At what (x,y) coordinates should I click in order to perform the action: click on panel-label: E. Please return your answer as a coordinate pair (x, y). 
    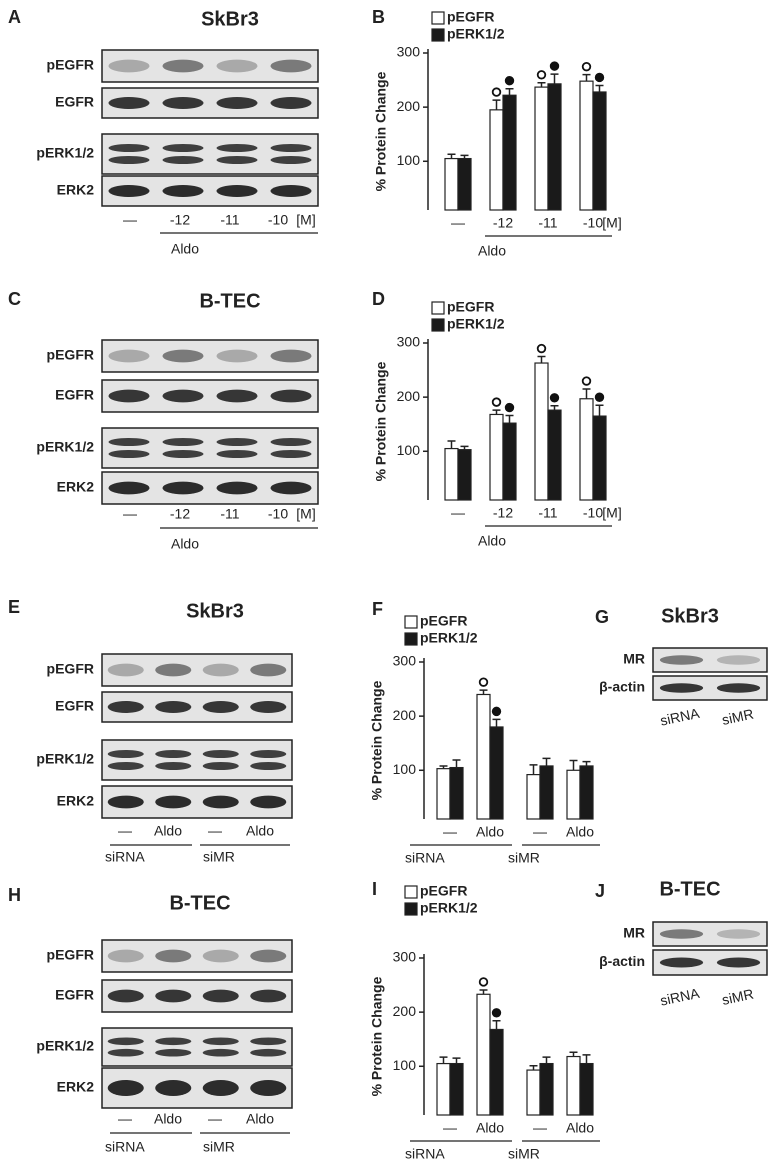
    Looking at the image, I should click on (14, 607).